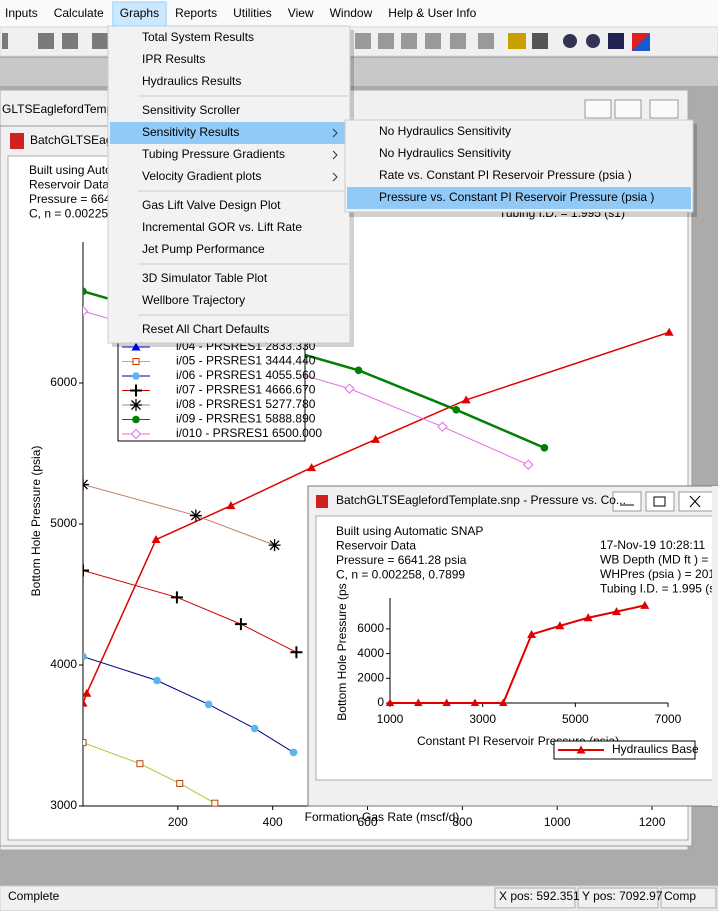 This screenshot has height=911, width=718. What do you see at coordinates (178, 822) in the screenshot?
I see `x-tick-label: 200` at bounding box center [178, 822].